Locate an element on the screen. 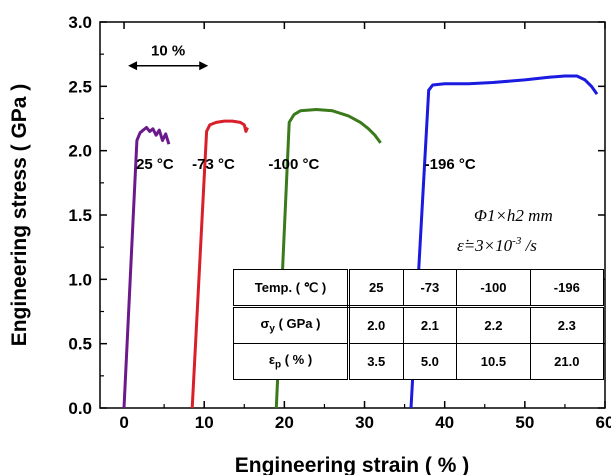 The width and height of the screenshot is (611, 475). sigma-symbol: σ is located at coordinates (265, 324).